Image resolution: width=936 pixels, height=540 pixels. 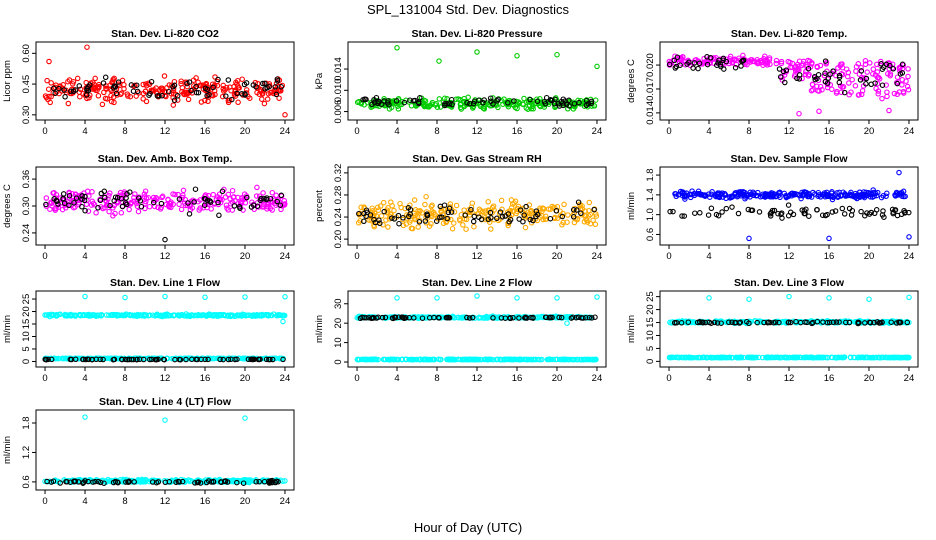 What do you see at coordinates (84, 501) in the screenshot?
I see `x-tick-label: 4` at bounding box center [84, 501].